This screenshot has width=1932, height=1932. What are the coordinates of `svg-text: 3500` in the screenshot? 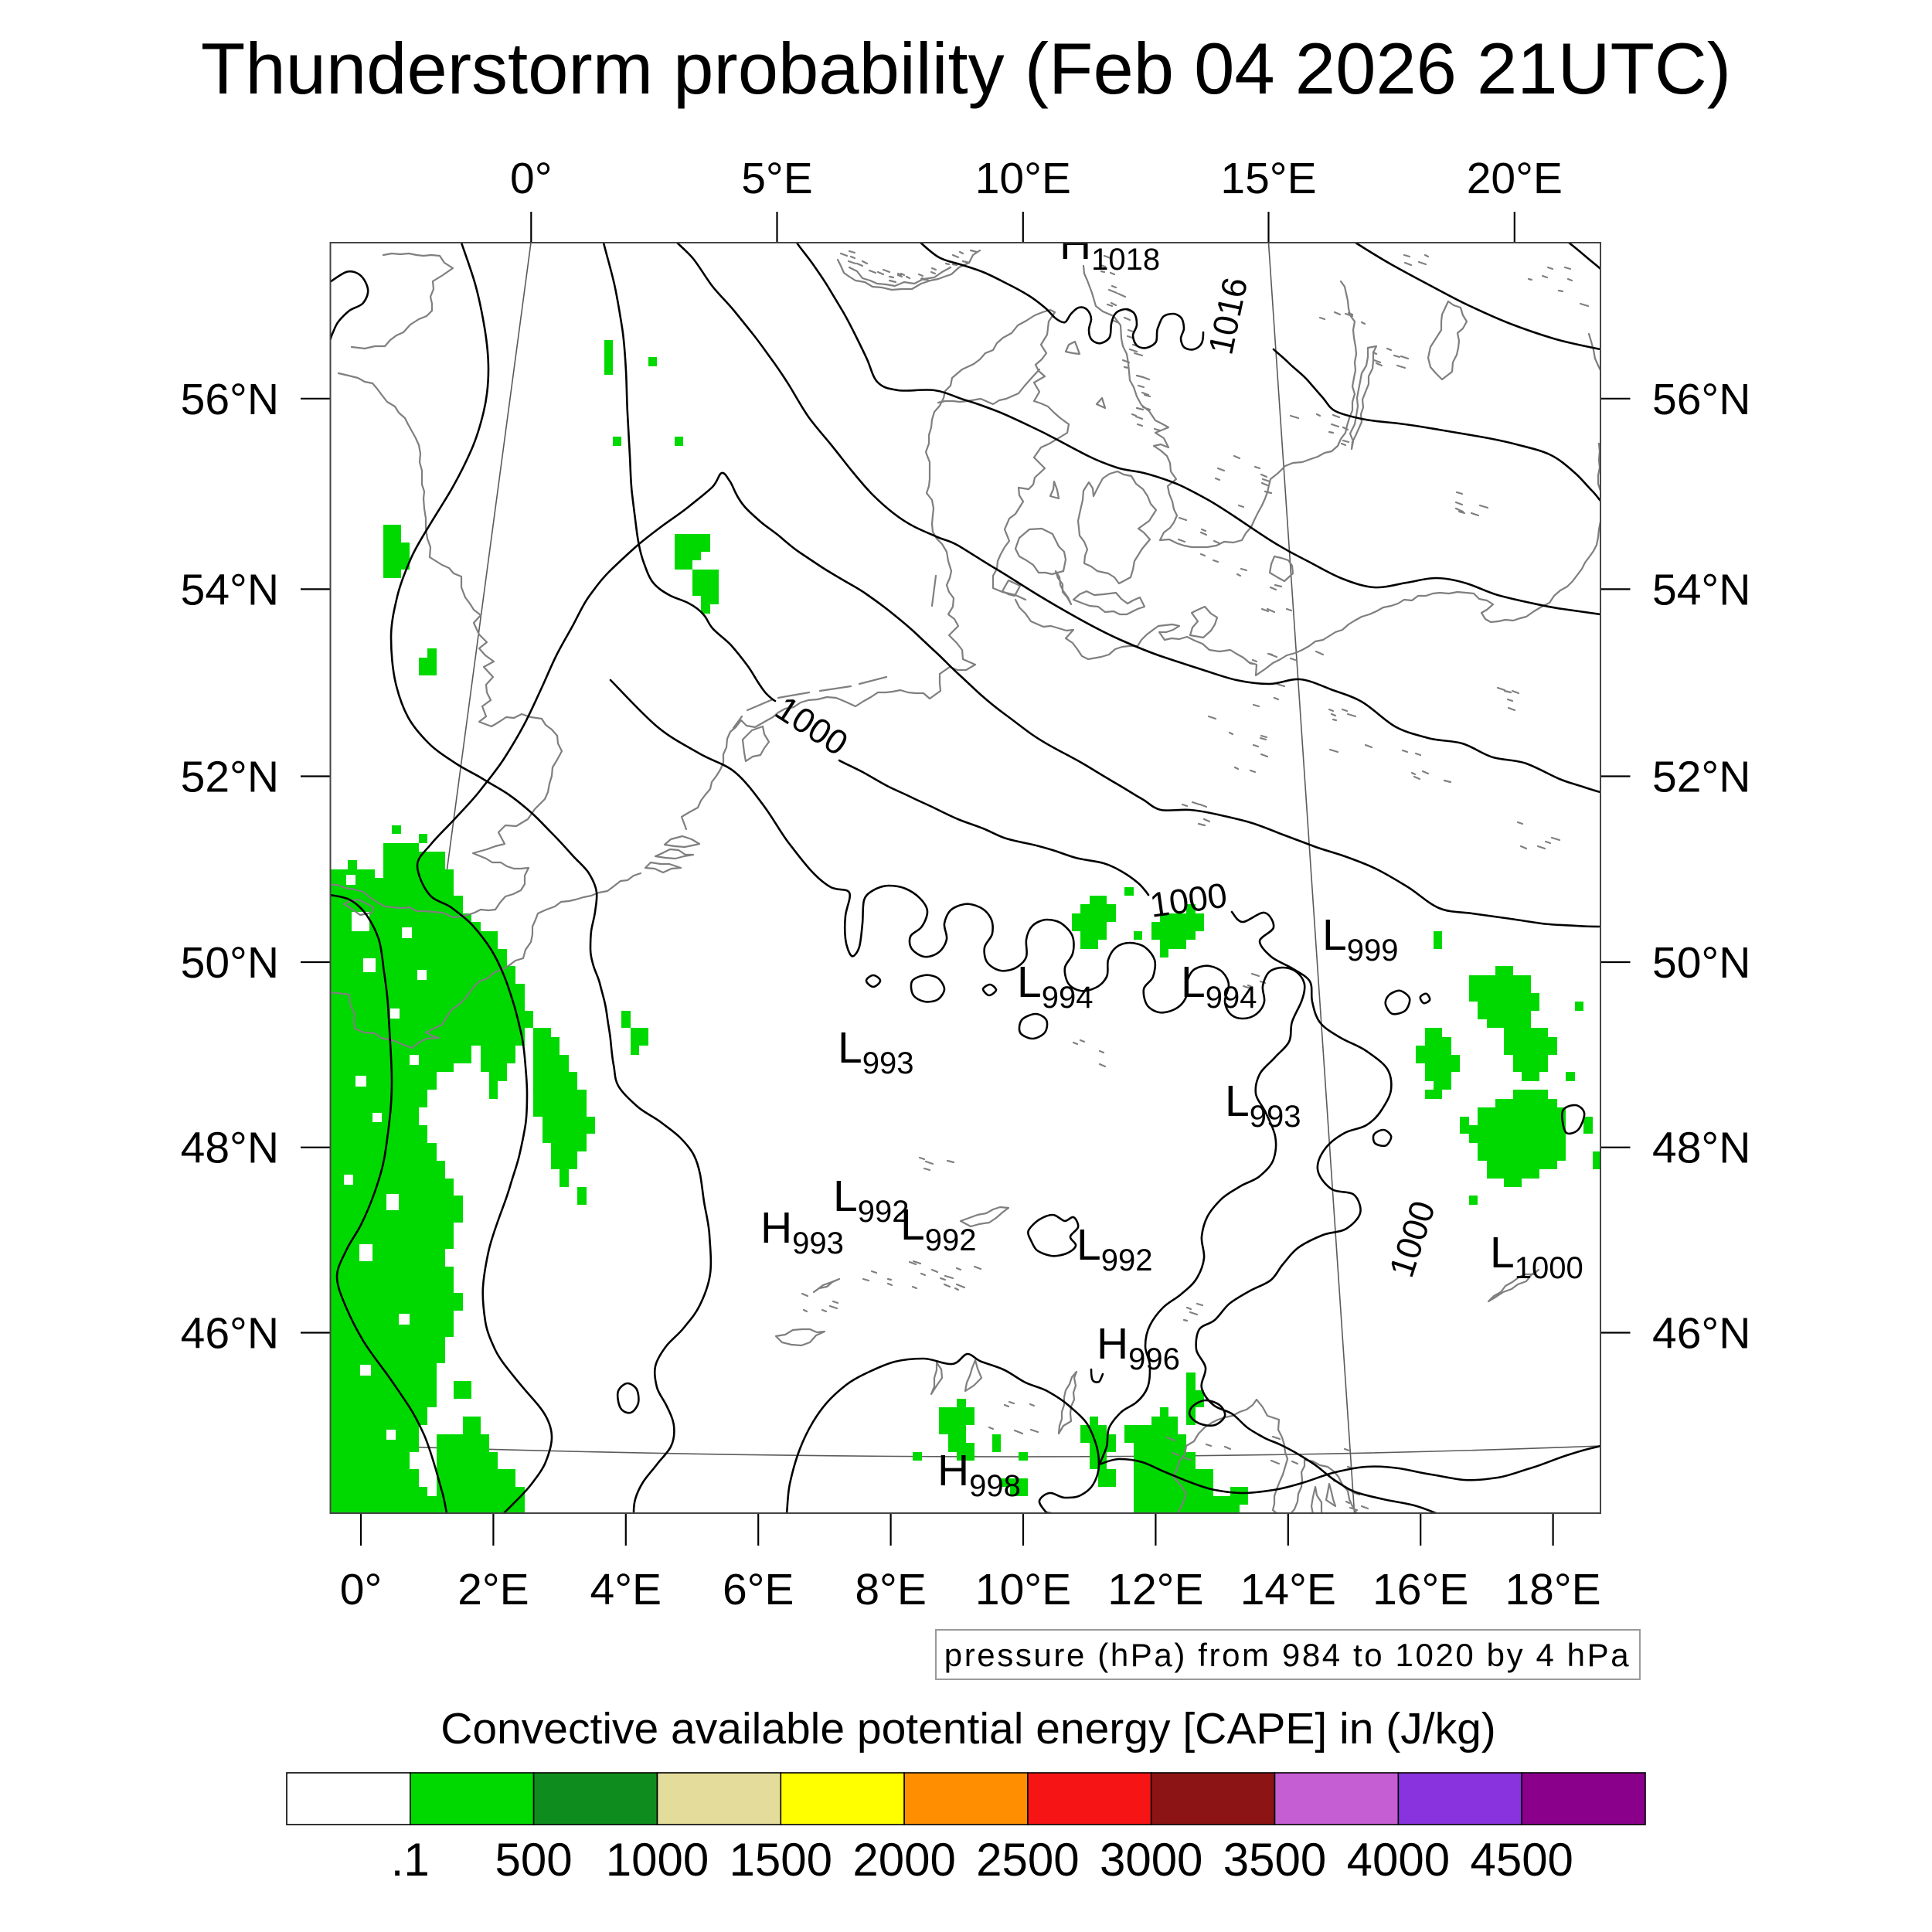 It's located at (1275, 1860).